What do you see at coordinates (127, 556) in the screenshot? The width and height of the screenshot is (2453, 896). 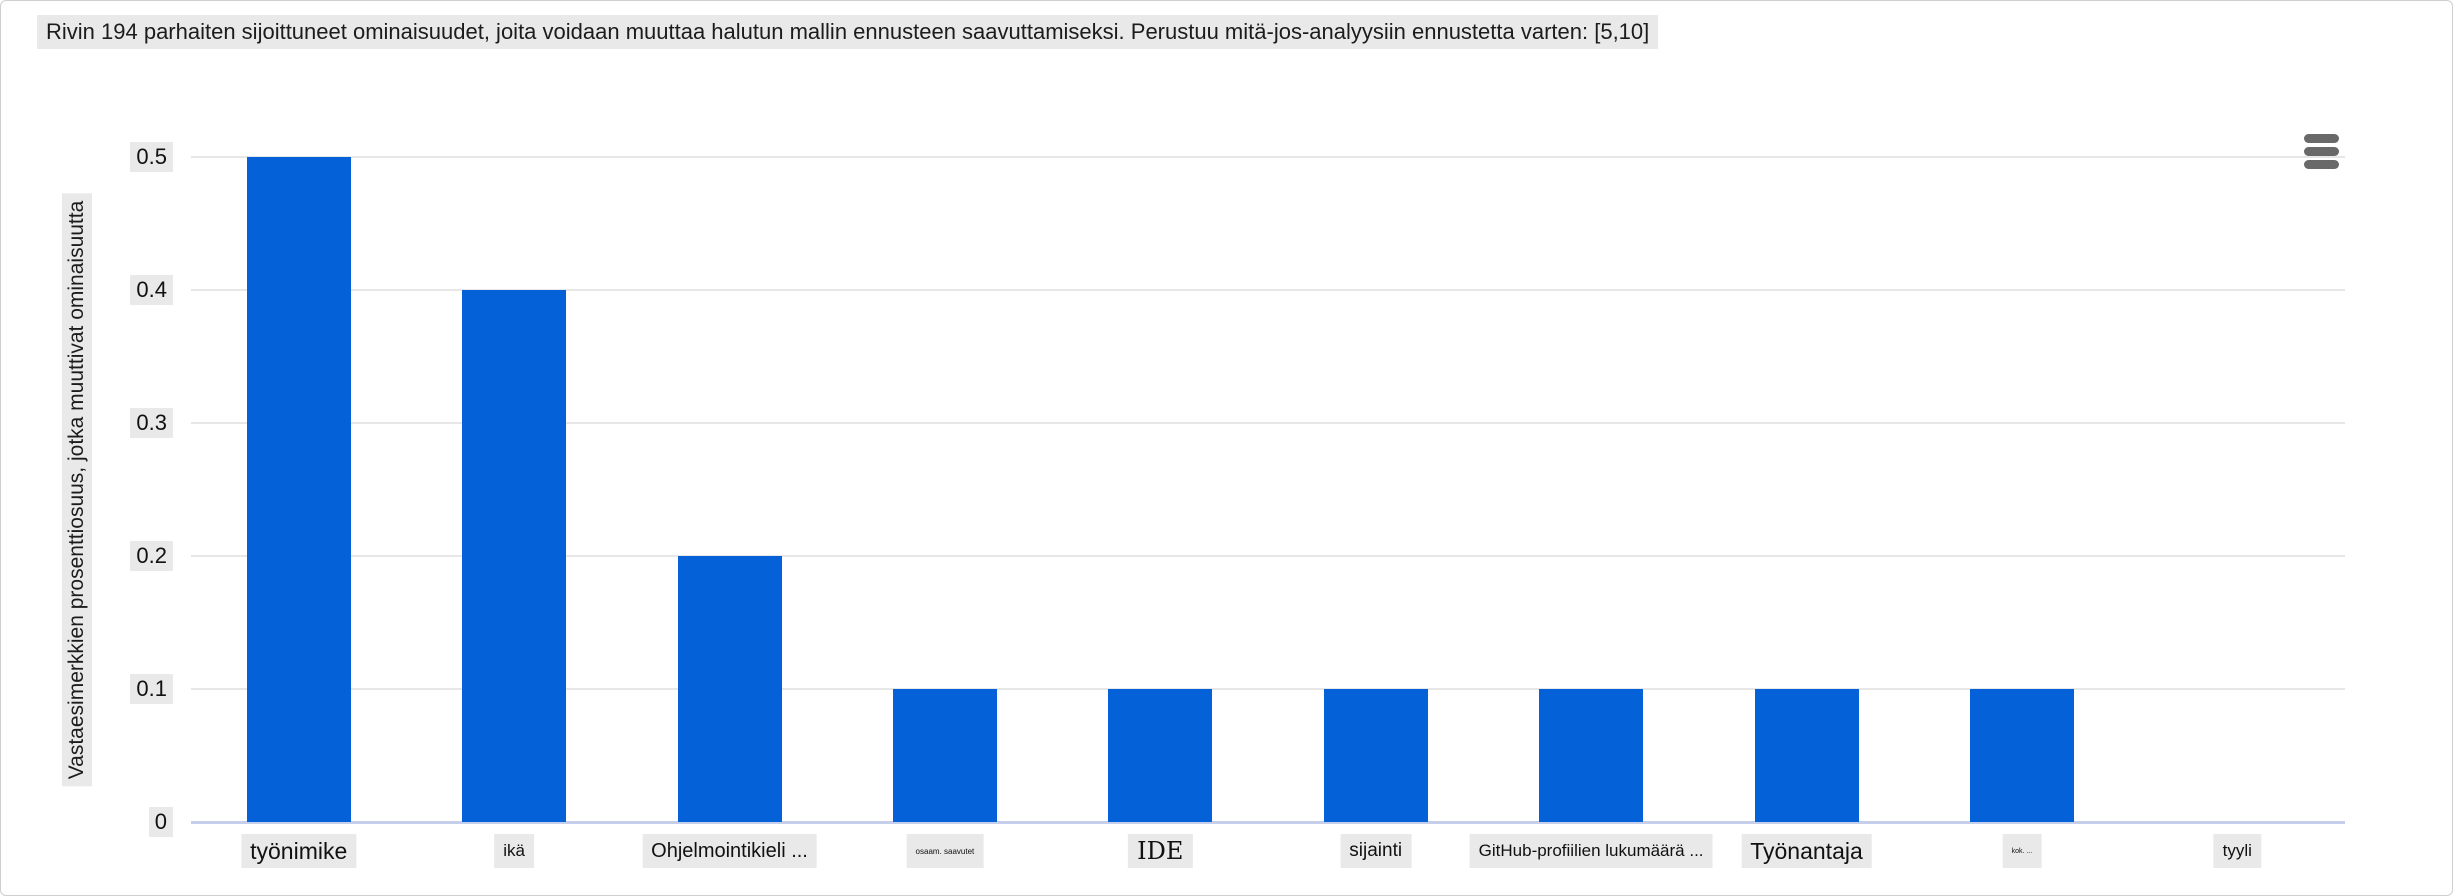 I see `y-tick-label: 0.2` at bounding box center [127, 556].